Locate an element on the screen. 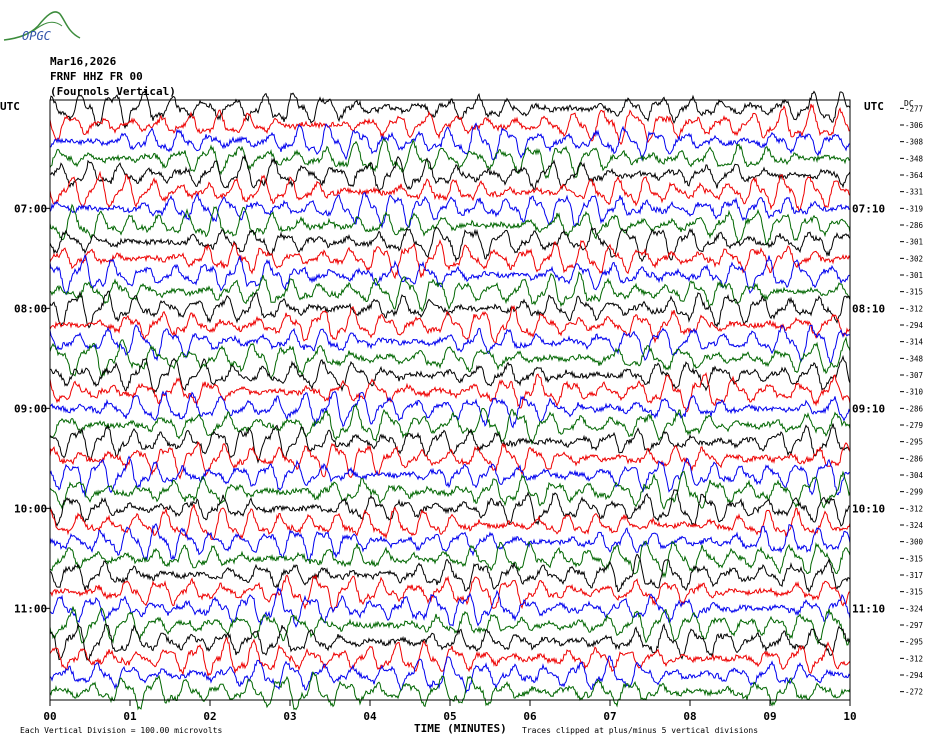 The image size is (930, 744). right-time-label: 09:10 is located at coordinates (868, 408).